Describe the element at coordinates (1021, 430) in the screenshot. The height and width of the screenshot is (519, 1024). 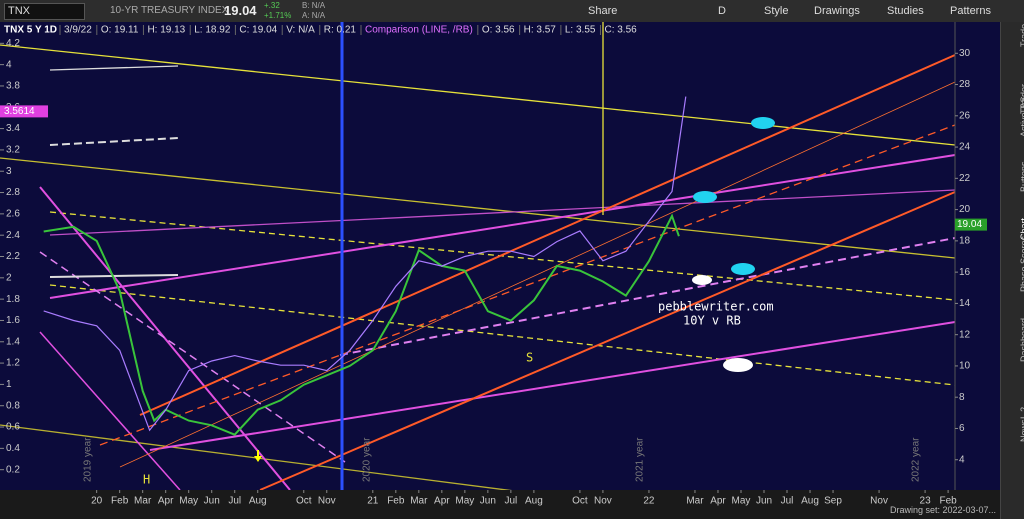
I see `sidebar-tab: News` at that location.